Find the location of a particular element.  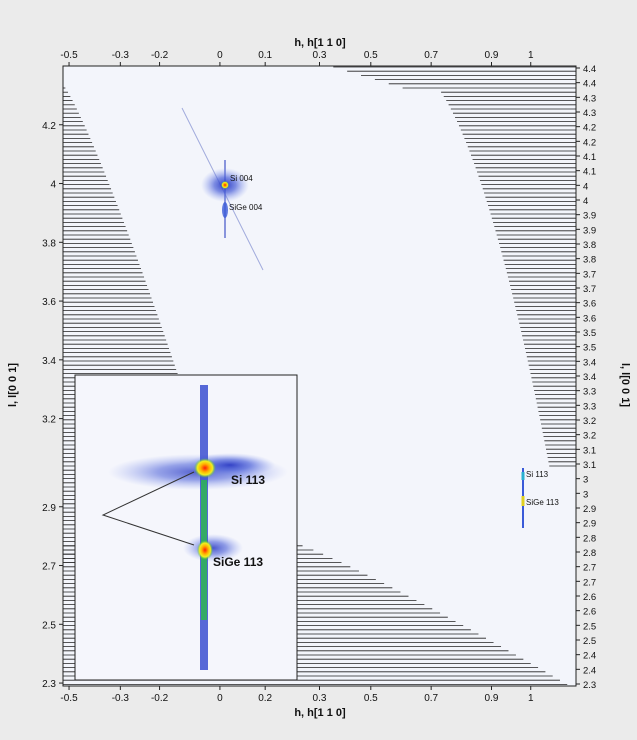

inset-sige-113-core is located at coordinates (205, 550).